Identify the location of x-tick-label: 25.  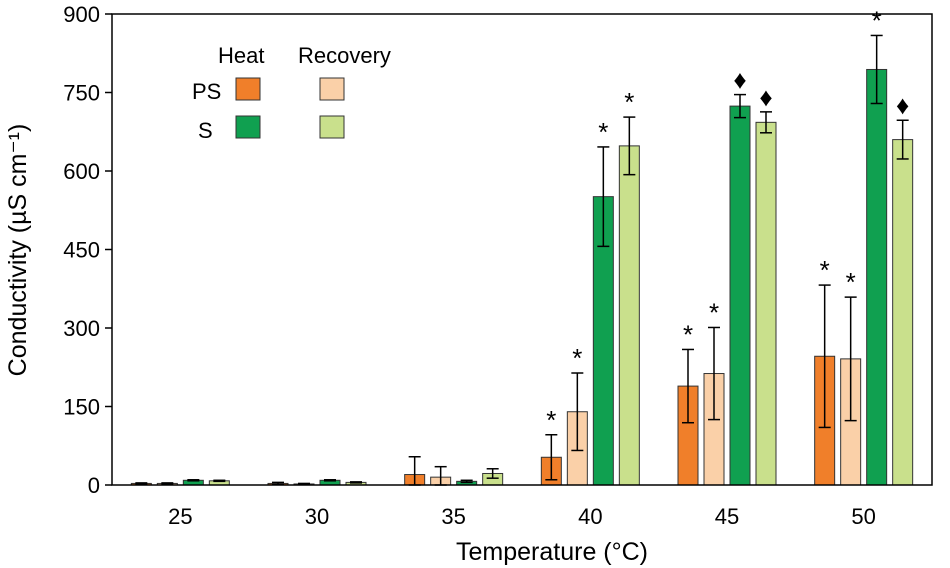
(180, 516).